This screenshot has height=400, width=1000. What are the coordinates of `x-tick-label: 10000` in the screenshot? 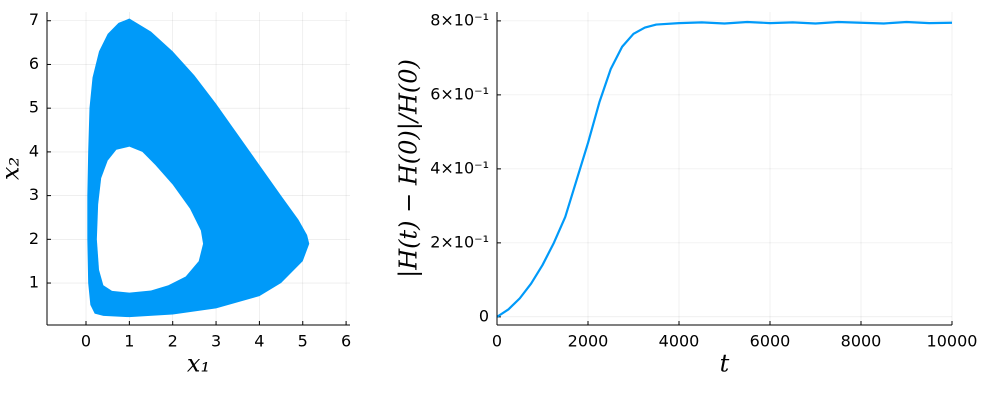 It's located at (952, 341).